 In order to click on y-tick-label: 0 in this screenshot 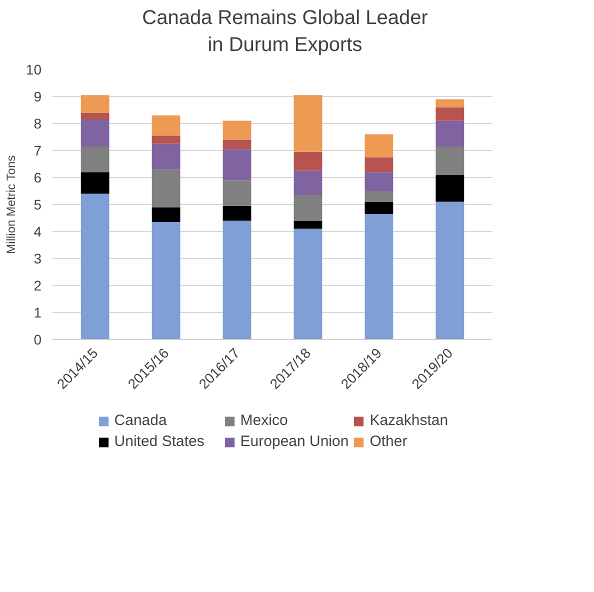, I will do `click(38, 340)`.